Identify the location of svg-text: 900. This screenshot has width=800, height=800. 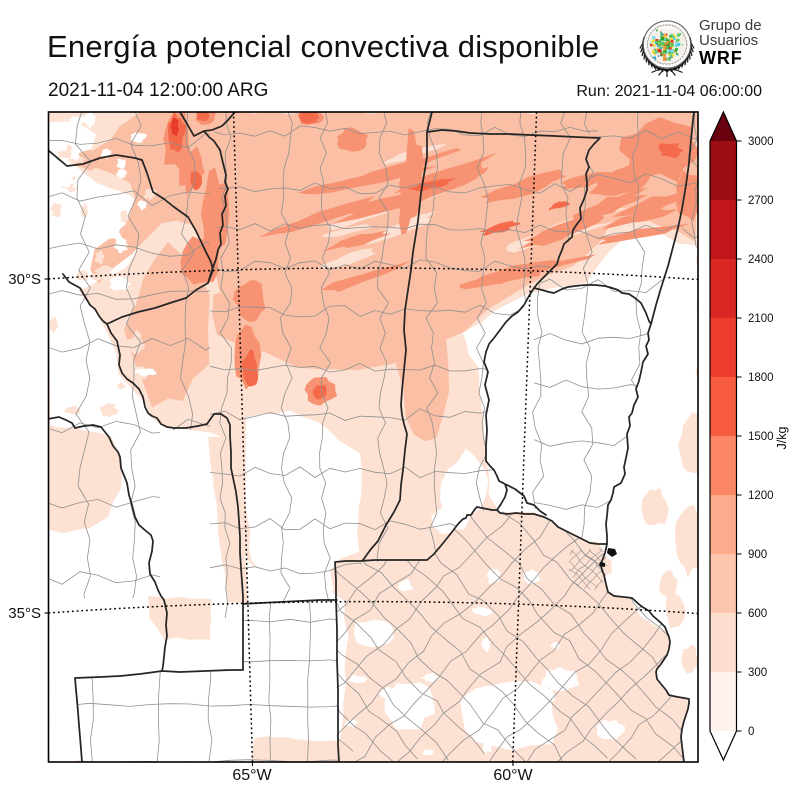
(757, 555).